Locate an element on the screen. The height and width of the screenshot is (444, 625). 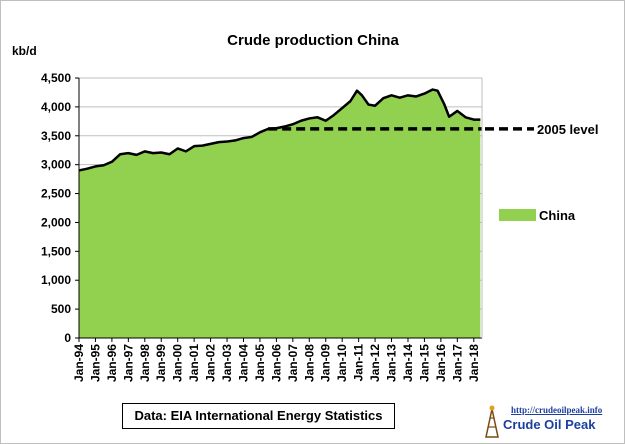
x-tick-label: Jan-18 is located at coordinates (474, 363).